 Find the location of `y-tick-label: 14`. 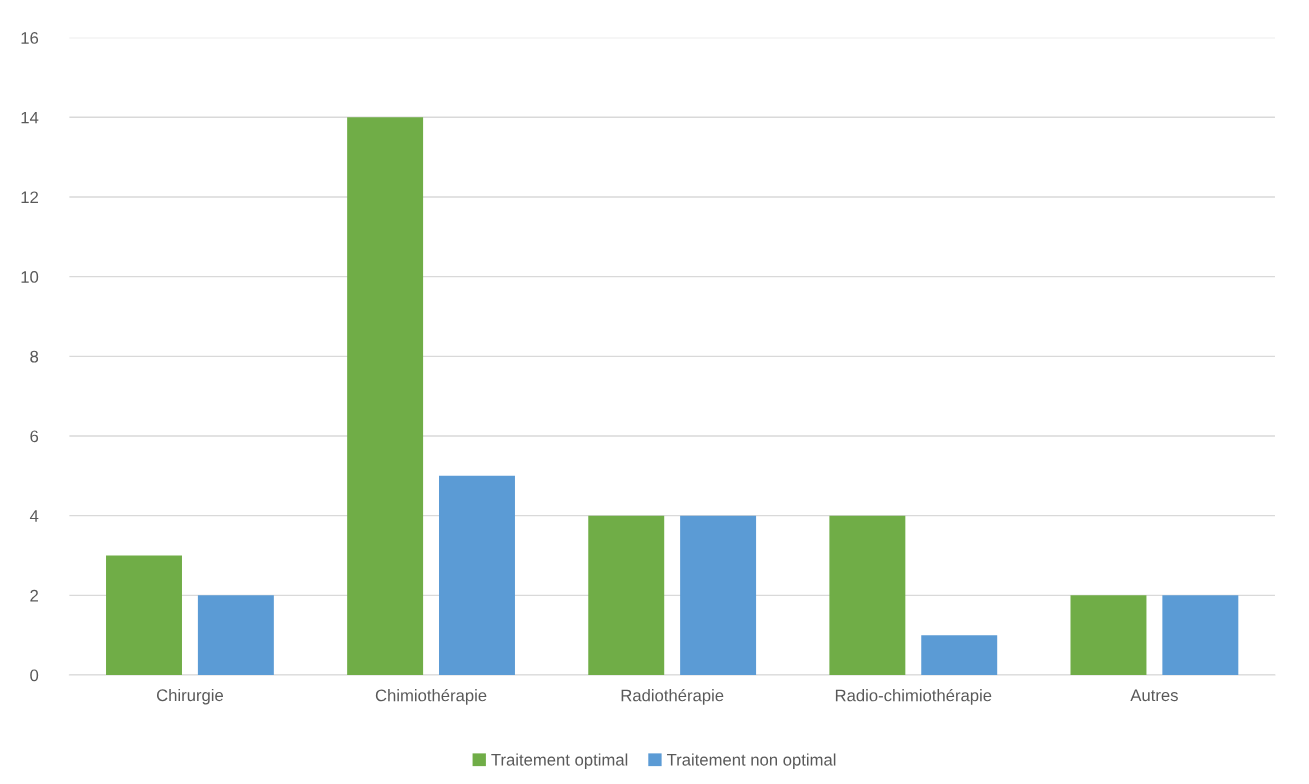

y-tick-label: 14 is located at coordinates (30, 117).